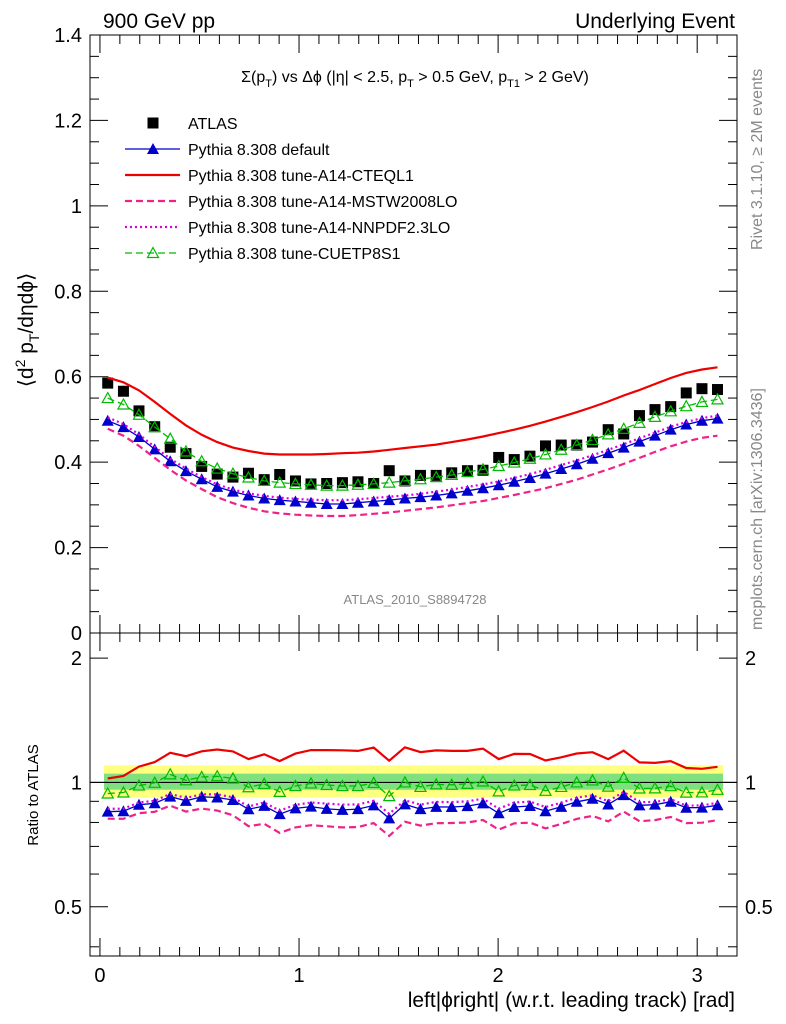 The width and height of the screenshot is (786, 1024). Describe the element at coordinates (76, 634) in the screenshot. I see `y-tick-label: 0` at that location.